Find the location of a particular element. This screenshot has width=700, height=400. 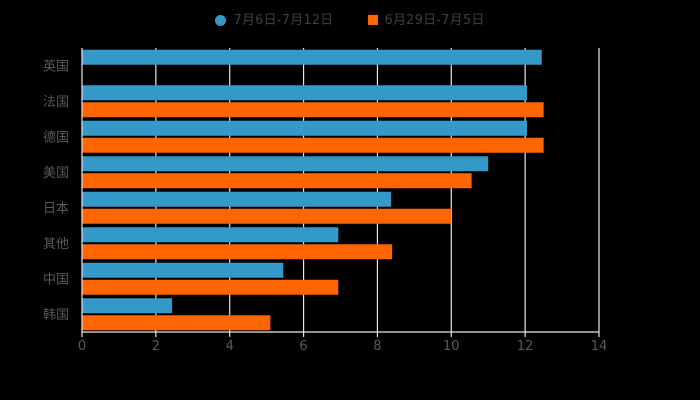

x-axis-tick-label: 2 is located at coordinates (156, 346).